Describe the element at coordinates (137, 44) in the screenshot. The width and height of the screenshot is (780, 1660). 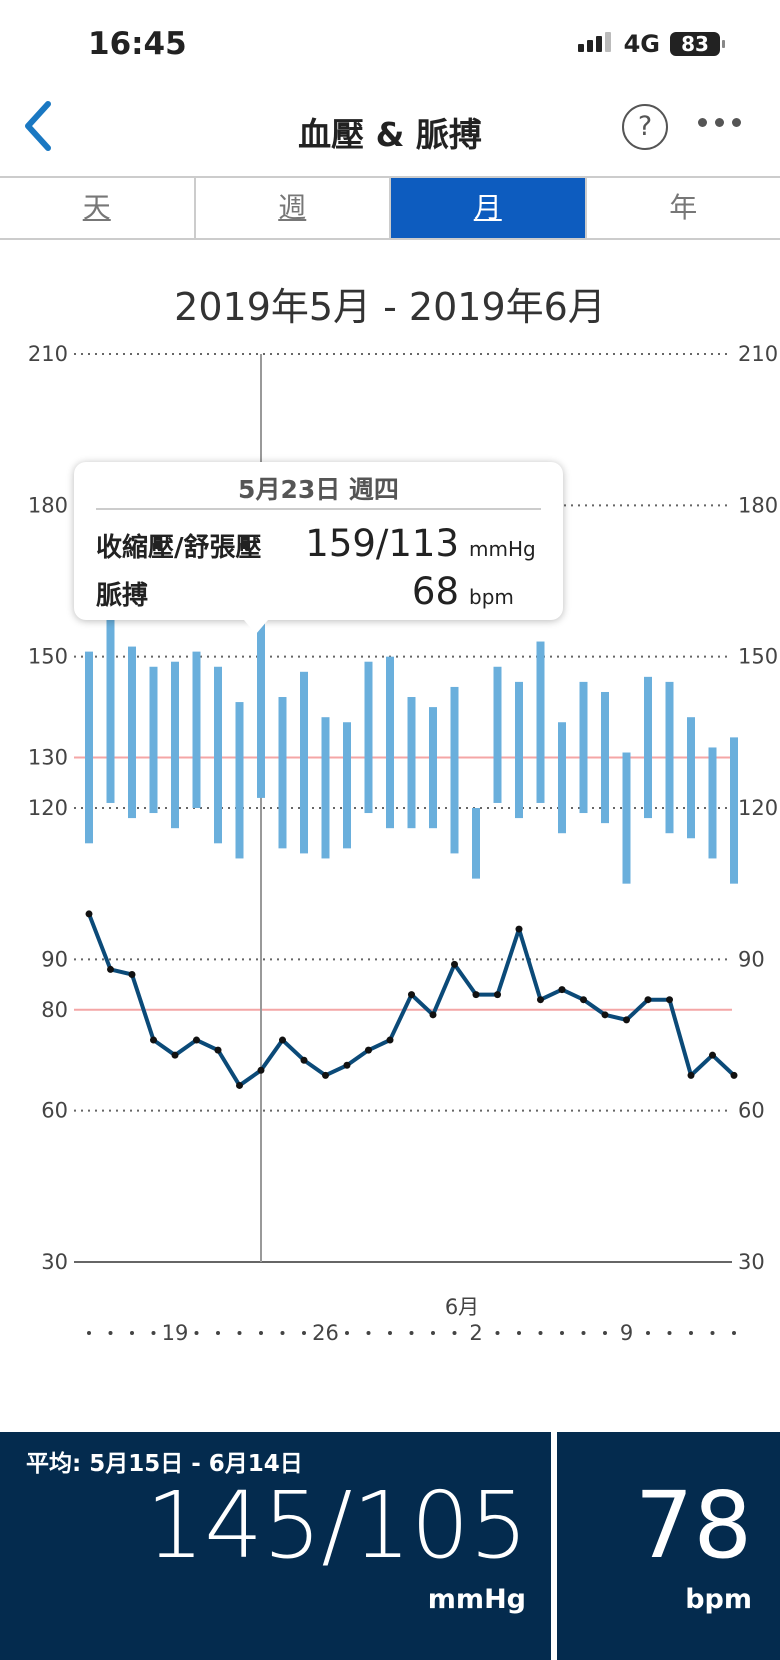
I see `status-time: 16:45` at that location.